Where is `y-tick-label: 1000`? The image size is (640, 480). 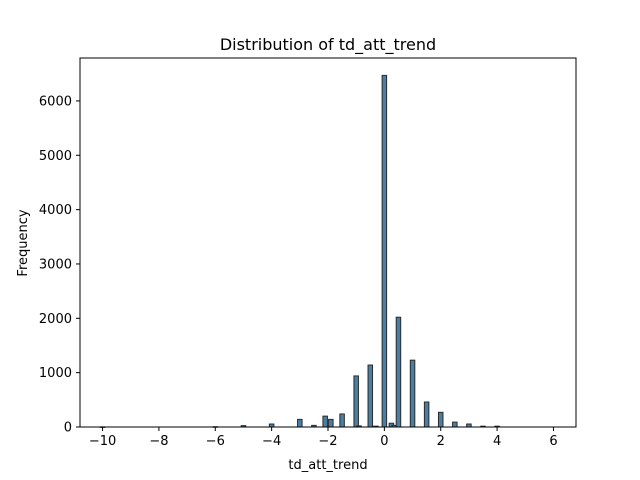
y-tick-label: 1000 is located at coordinates (55, 373).